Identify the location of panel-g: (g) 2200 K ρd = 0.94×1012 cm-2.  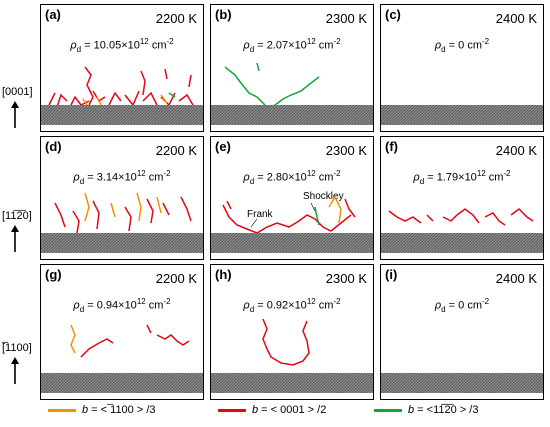
(122, 332).